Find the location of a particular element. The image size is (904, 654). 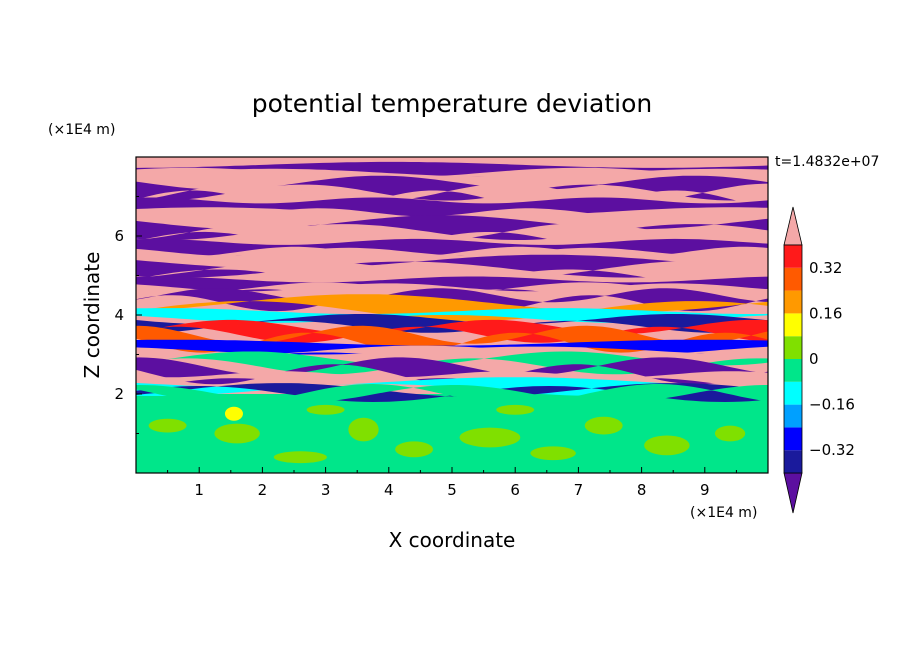

y-unit-label: (×1E4 m) is located at coordinates (81, 130).